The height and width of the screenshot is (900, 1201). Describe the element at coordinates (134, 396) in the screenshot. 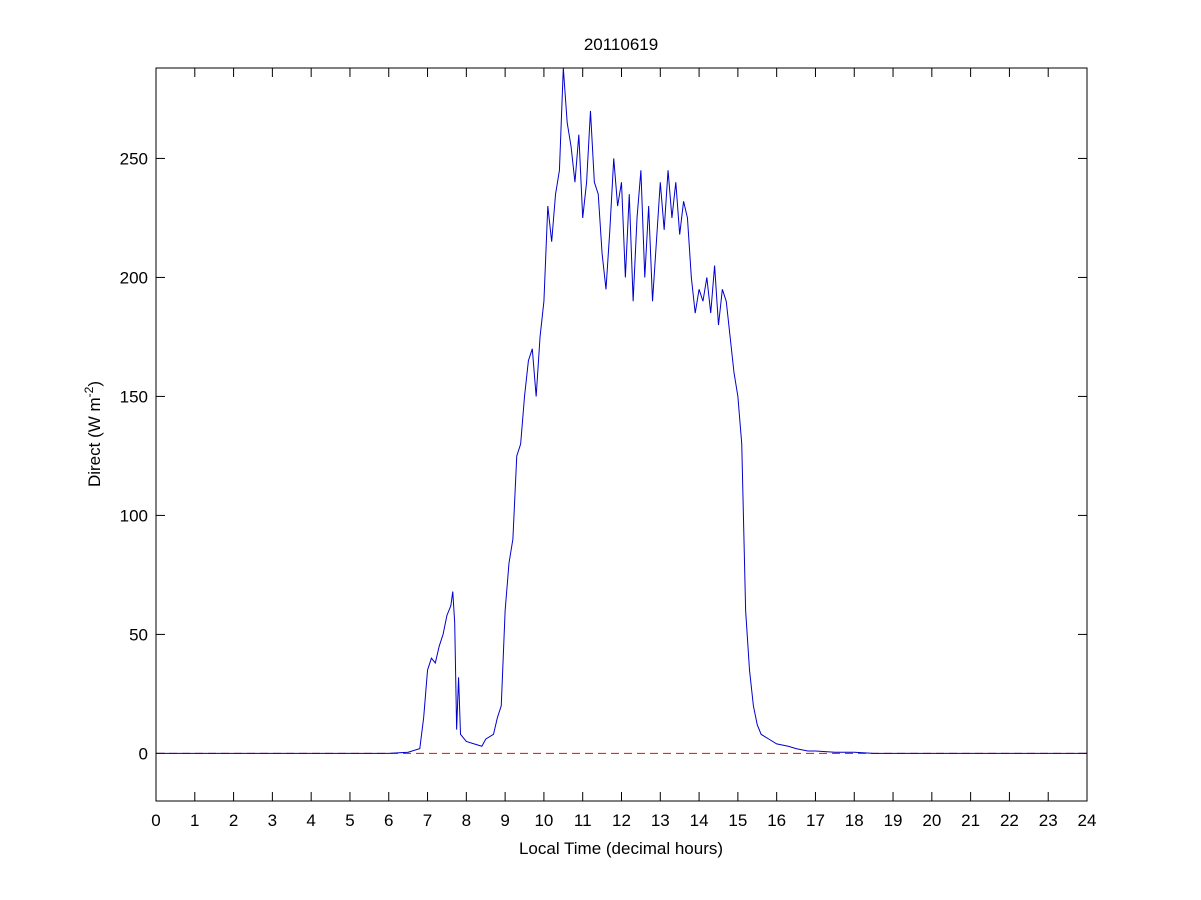

I see `y-tick-label: 150` at that location.